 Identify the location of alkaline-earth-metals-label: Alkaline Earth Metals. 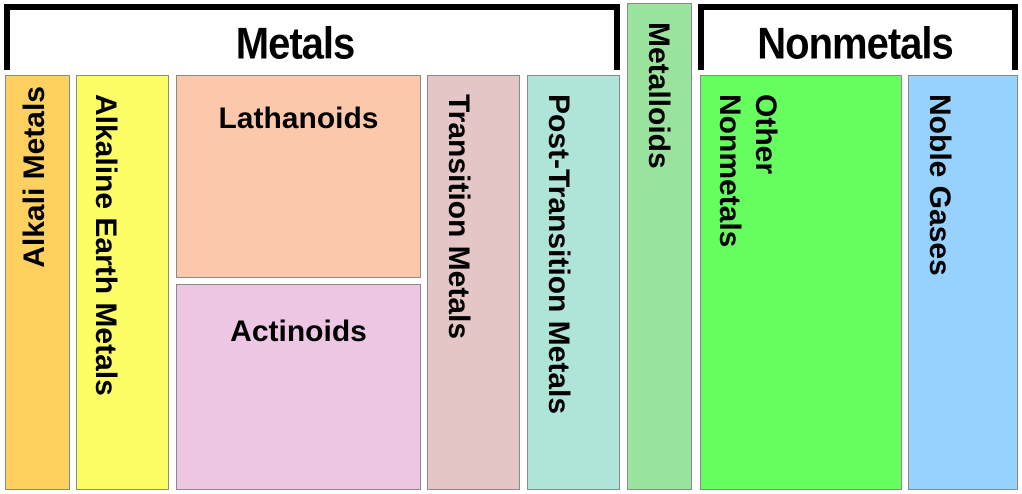
(105, 245).